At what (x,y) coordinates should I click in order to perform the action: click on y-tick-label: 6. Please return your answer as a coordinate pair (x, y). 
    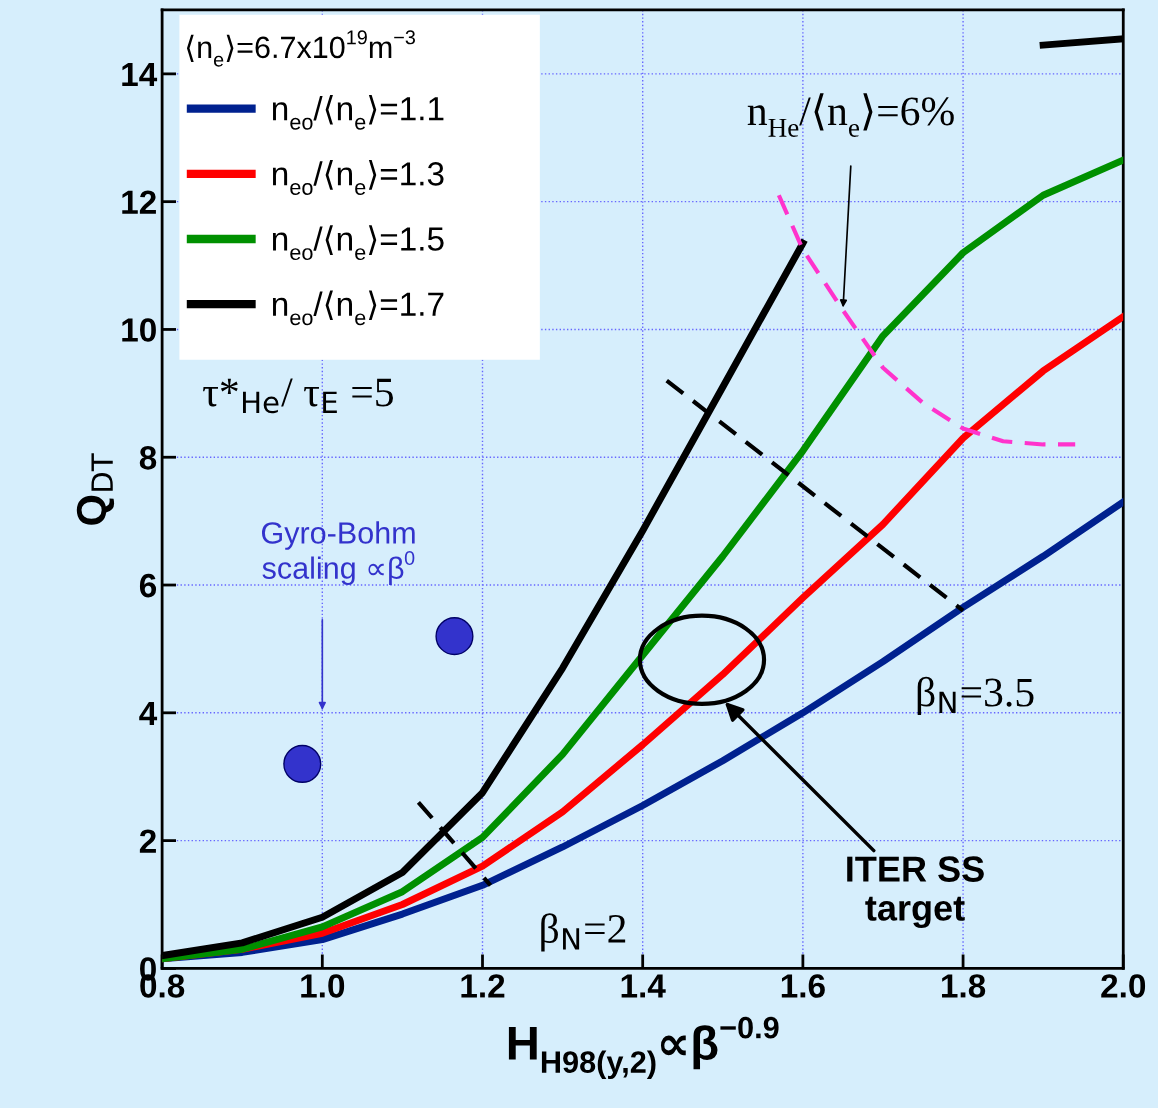
    Looking at the image, I should click on (148, 585).